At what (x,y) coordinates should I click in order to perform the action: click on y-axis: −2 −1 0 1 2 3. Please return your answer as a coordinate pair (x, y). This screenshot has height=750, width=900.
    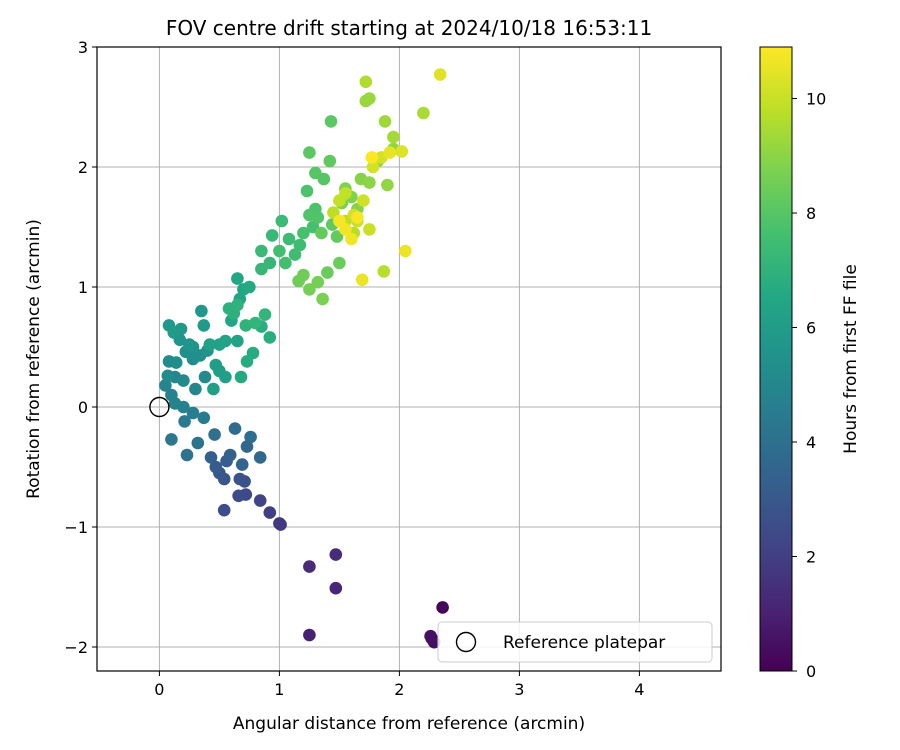
    Looking at the image, I should click on (80, 347).